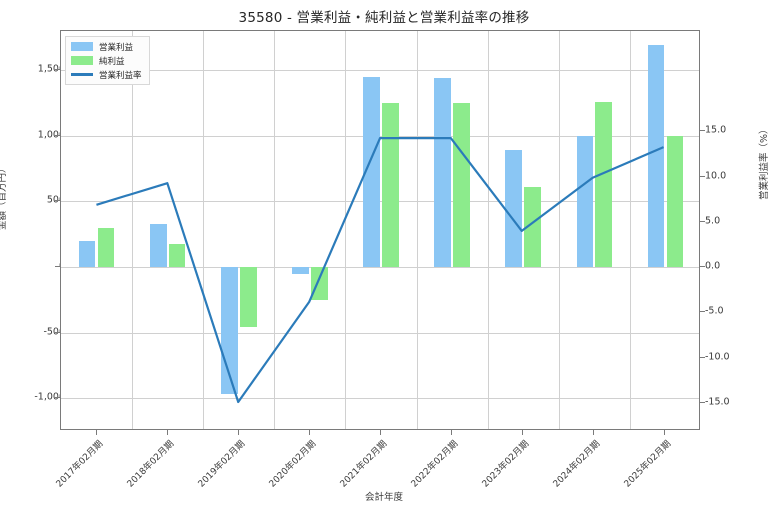 The width and height of the screenshot is (768, 524). Describe the element at coordinates (120, 75) in the screenshot. I see `legend-label: 営業利益率` at that location.